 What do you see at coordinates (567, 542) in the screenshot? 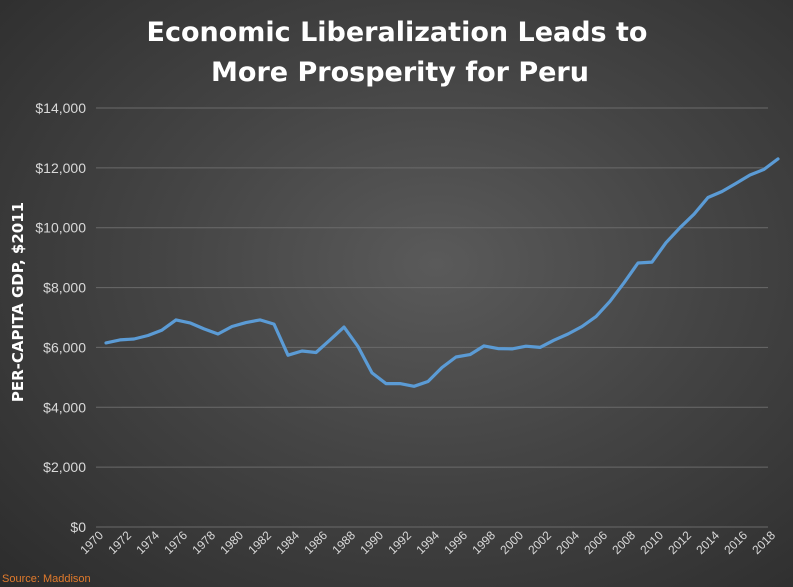
I see `x-tick-label: 2004` at bounding box center [567, 542].